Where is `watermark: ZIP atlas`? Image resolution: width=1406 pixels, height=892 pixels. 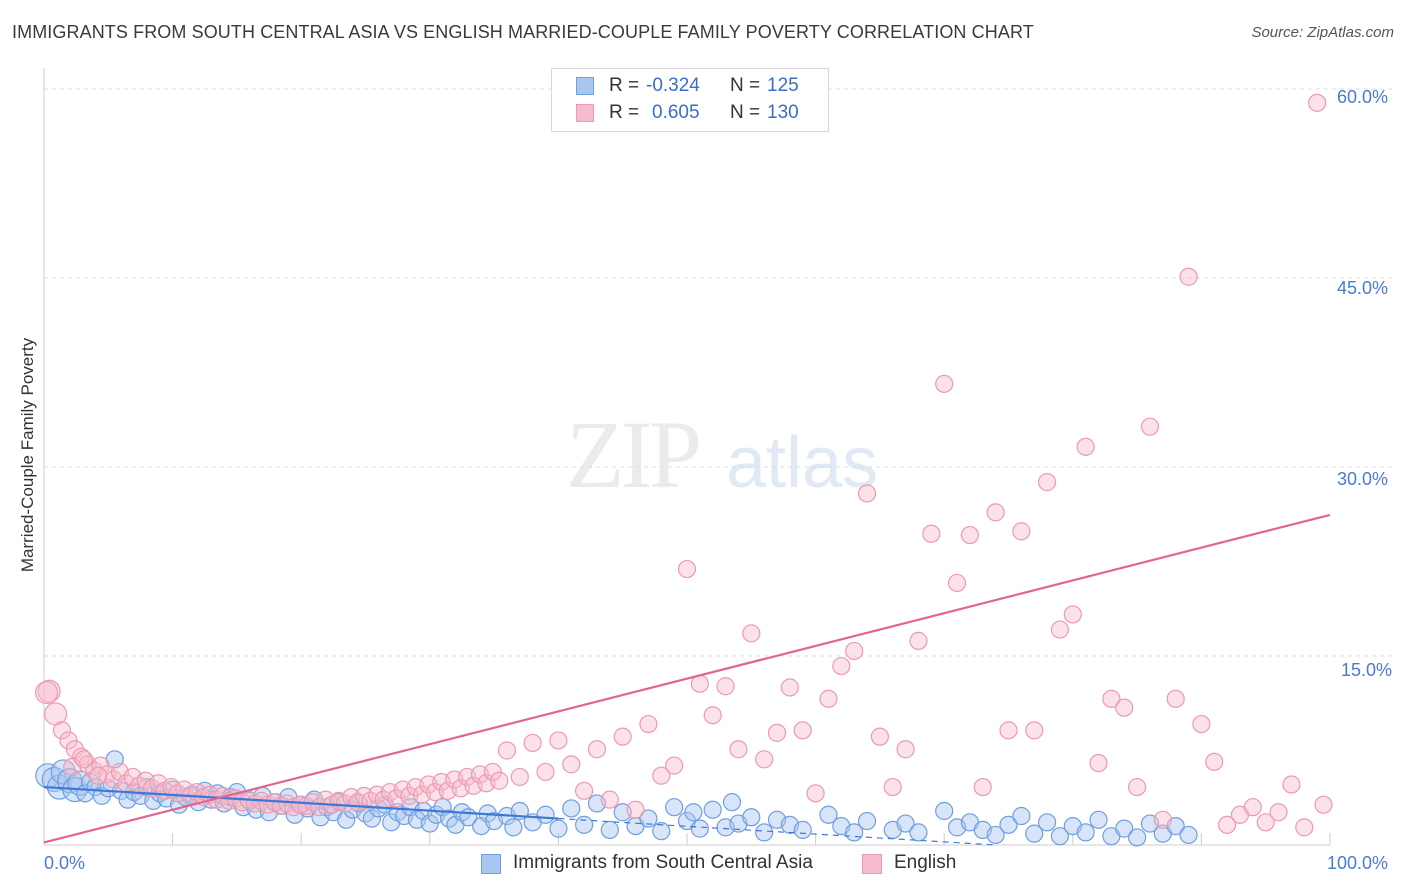 watermark: ZIP atlas is located at coordinates (722, 454).